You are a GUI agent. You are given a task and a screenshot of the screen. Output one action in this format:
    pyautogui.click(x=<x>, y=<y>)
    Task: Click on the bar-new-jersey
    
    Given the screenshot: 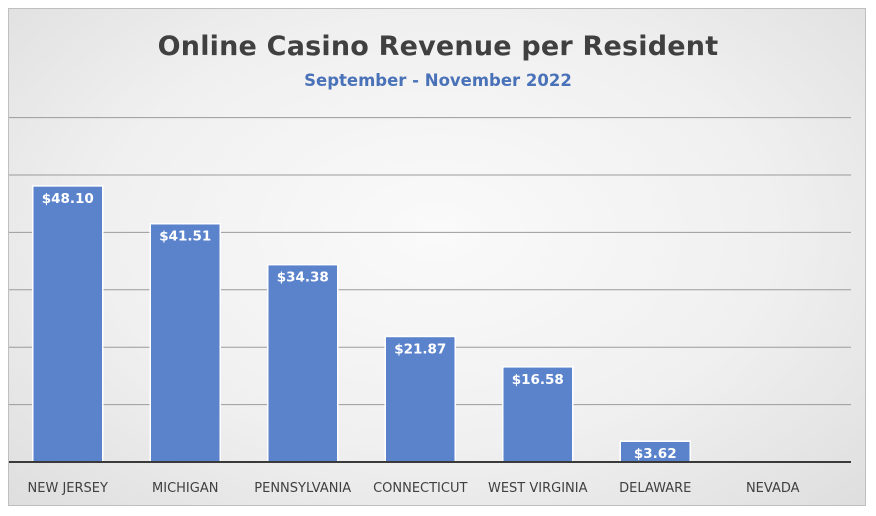 What is the action you would take?
    pyautogui.click(x=68, y=324)
    